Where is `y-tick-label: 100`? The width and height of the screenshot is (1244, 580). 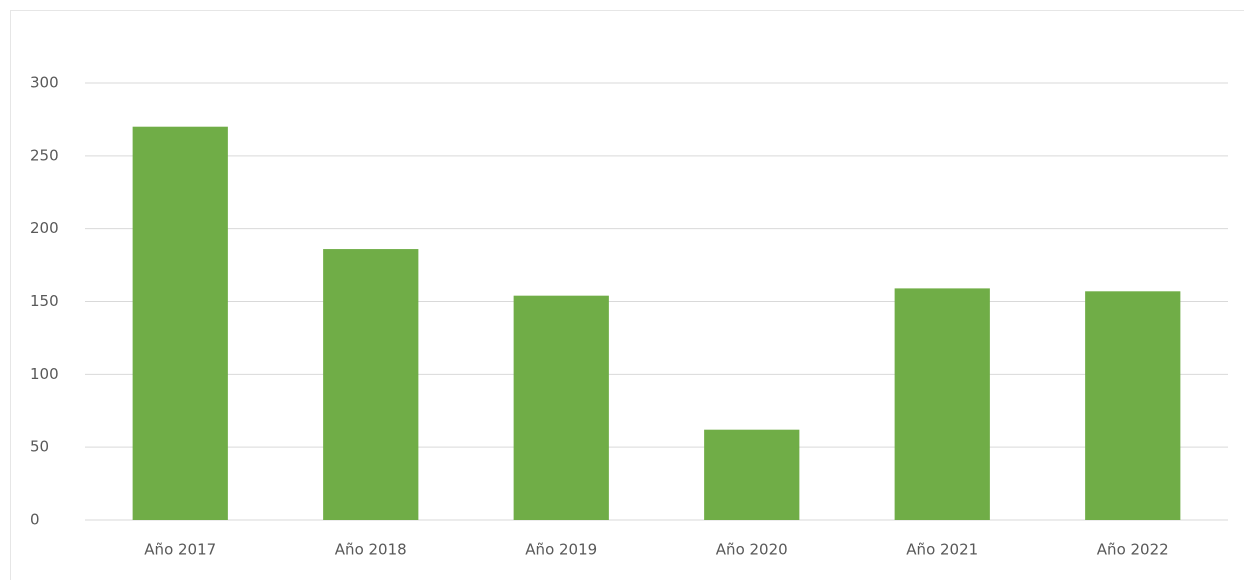
y-tick-label: 100 is located at coordinates (44, 374).